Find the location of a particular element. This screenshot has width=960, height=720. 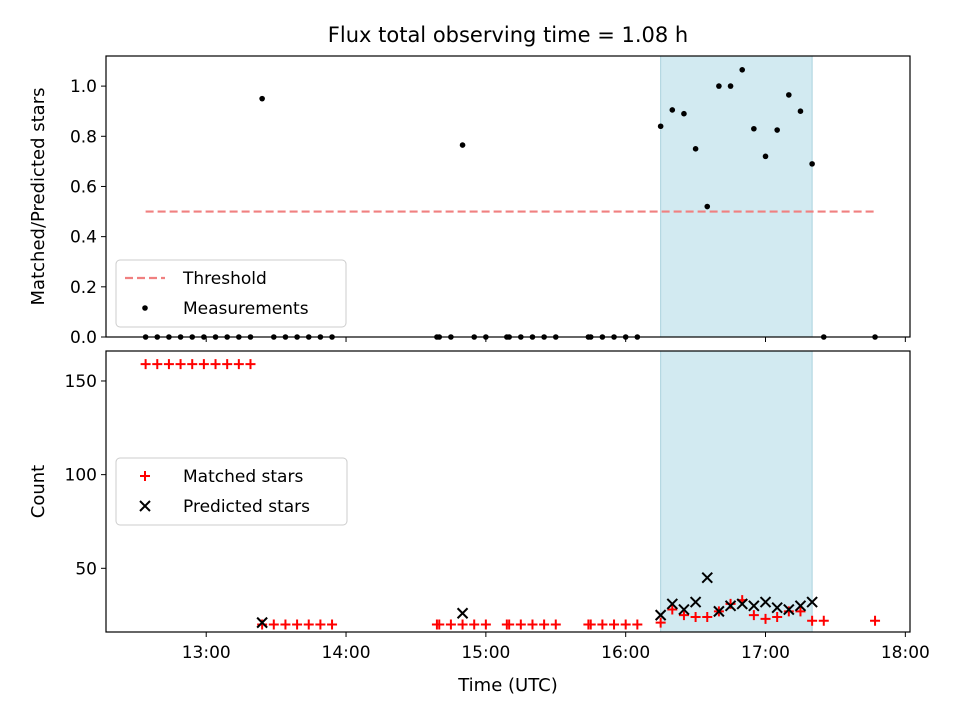

y-tick-label: 100 is located at coordinates (81, 476).